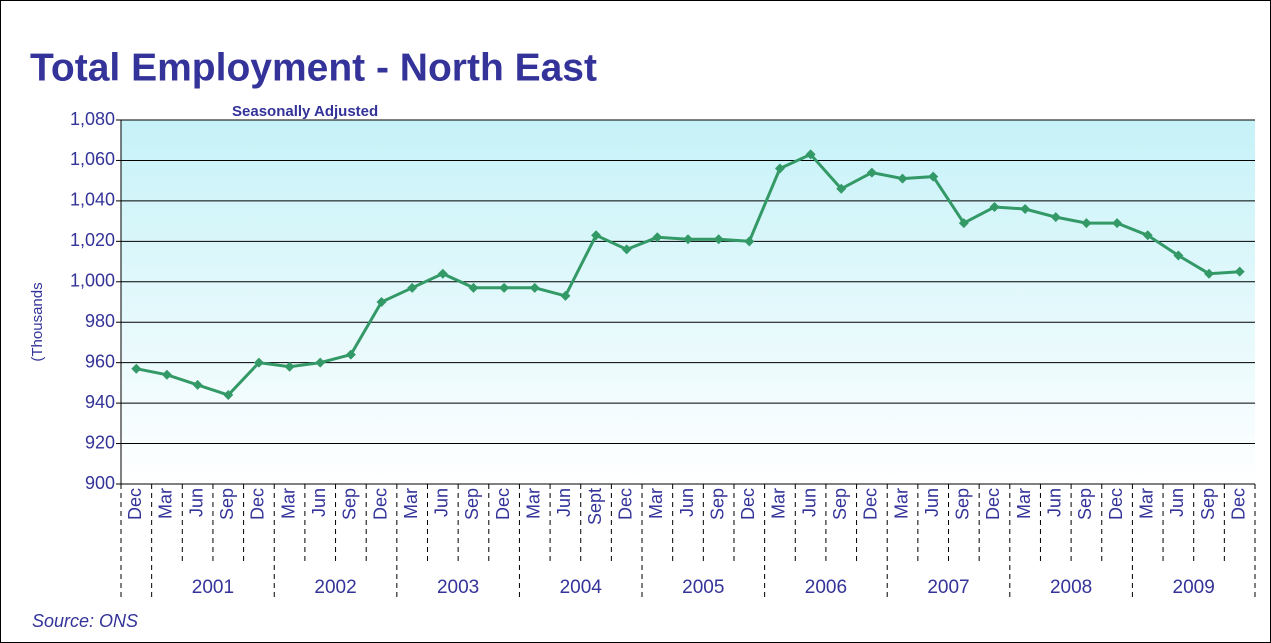  I want to click on y-tick-label: 1,000, so click(92, 281).